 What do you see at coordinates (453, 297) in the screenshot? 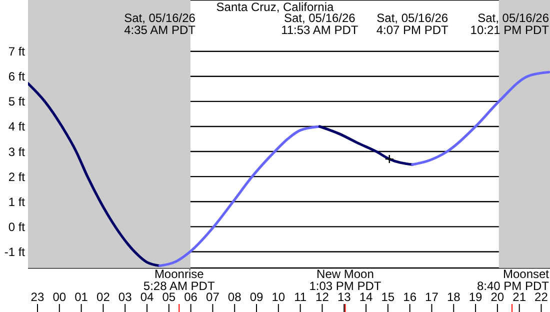
I see `x-tick-label: 18` at bounding box center [453, 297].